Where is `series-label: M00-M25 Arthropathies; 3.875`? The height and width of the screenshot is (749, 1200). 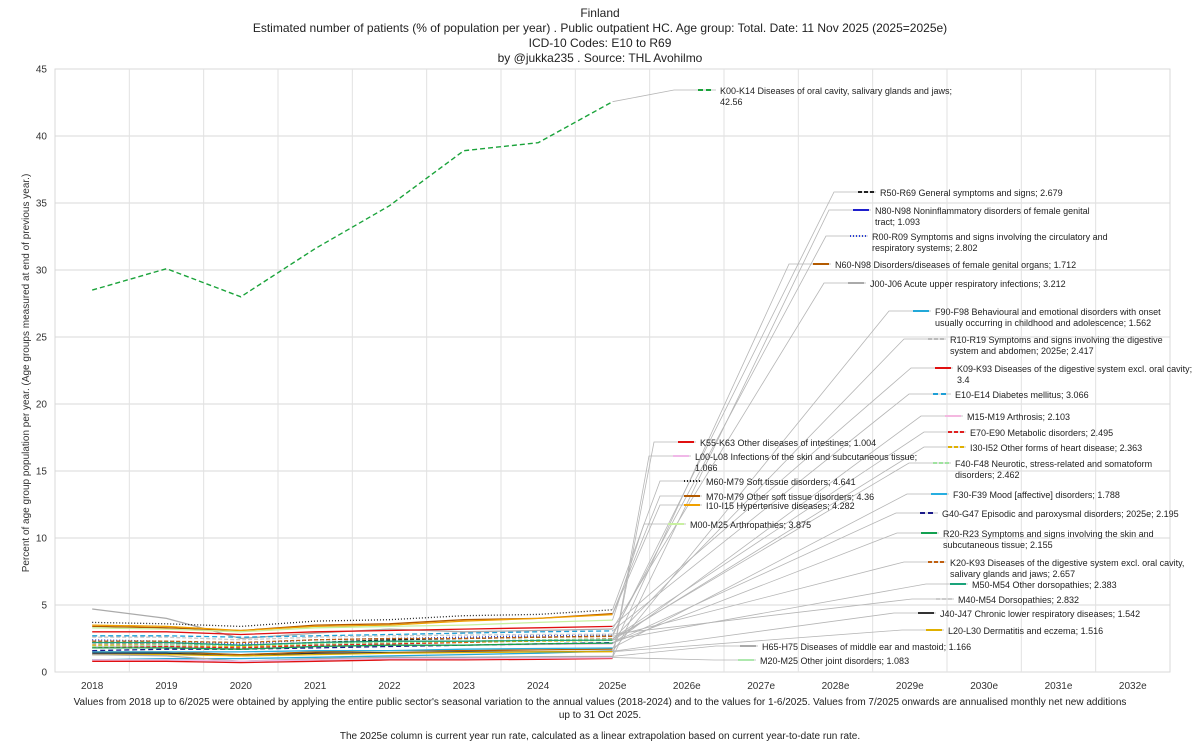 series-label: M00-M25 Arthropathies; 3.875 is located at coordinates (750, 525).